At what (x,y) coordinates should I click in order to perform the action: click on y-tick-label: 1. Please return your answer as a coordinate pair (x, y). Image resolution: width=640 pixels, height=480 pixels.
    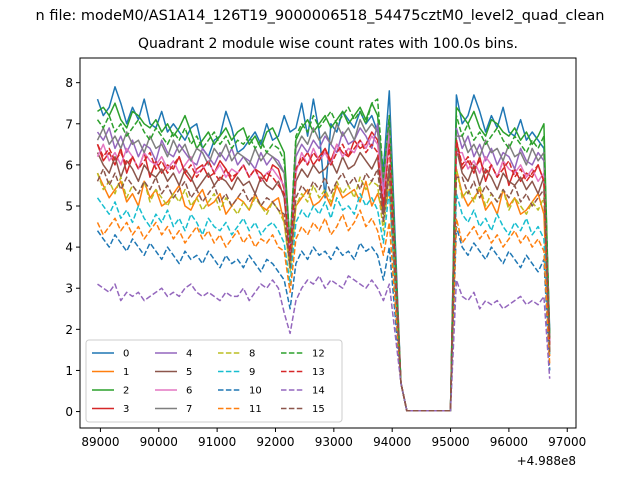
    Looking at the image, I should click on (69, 371).